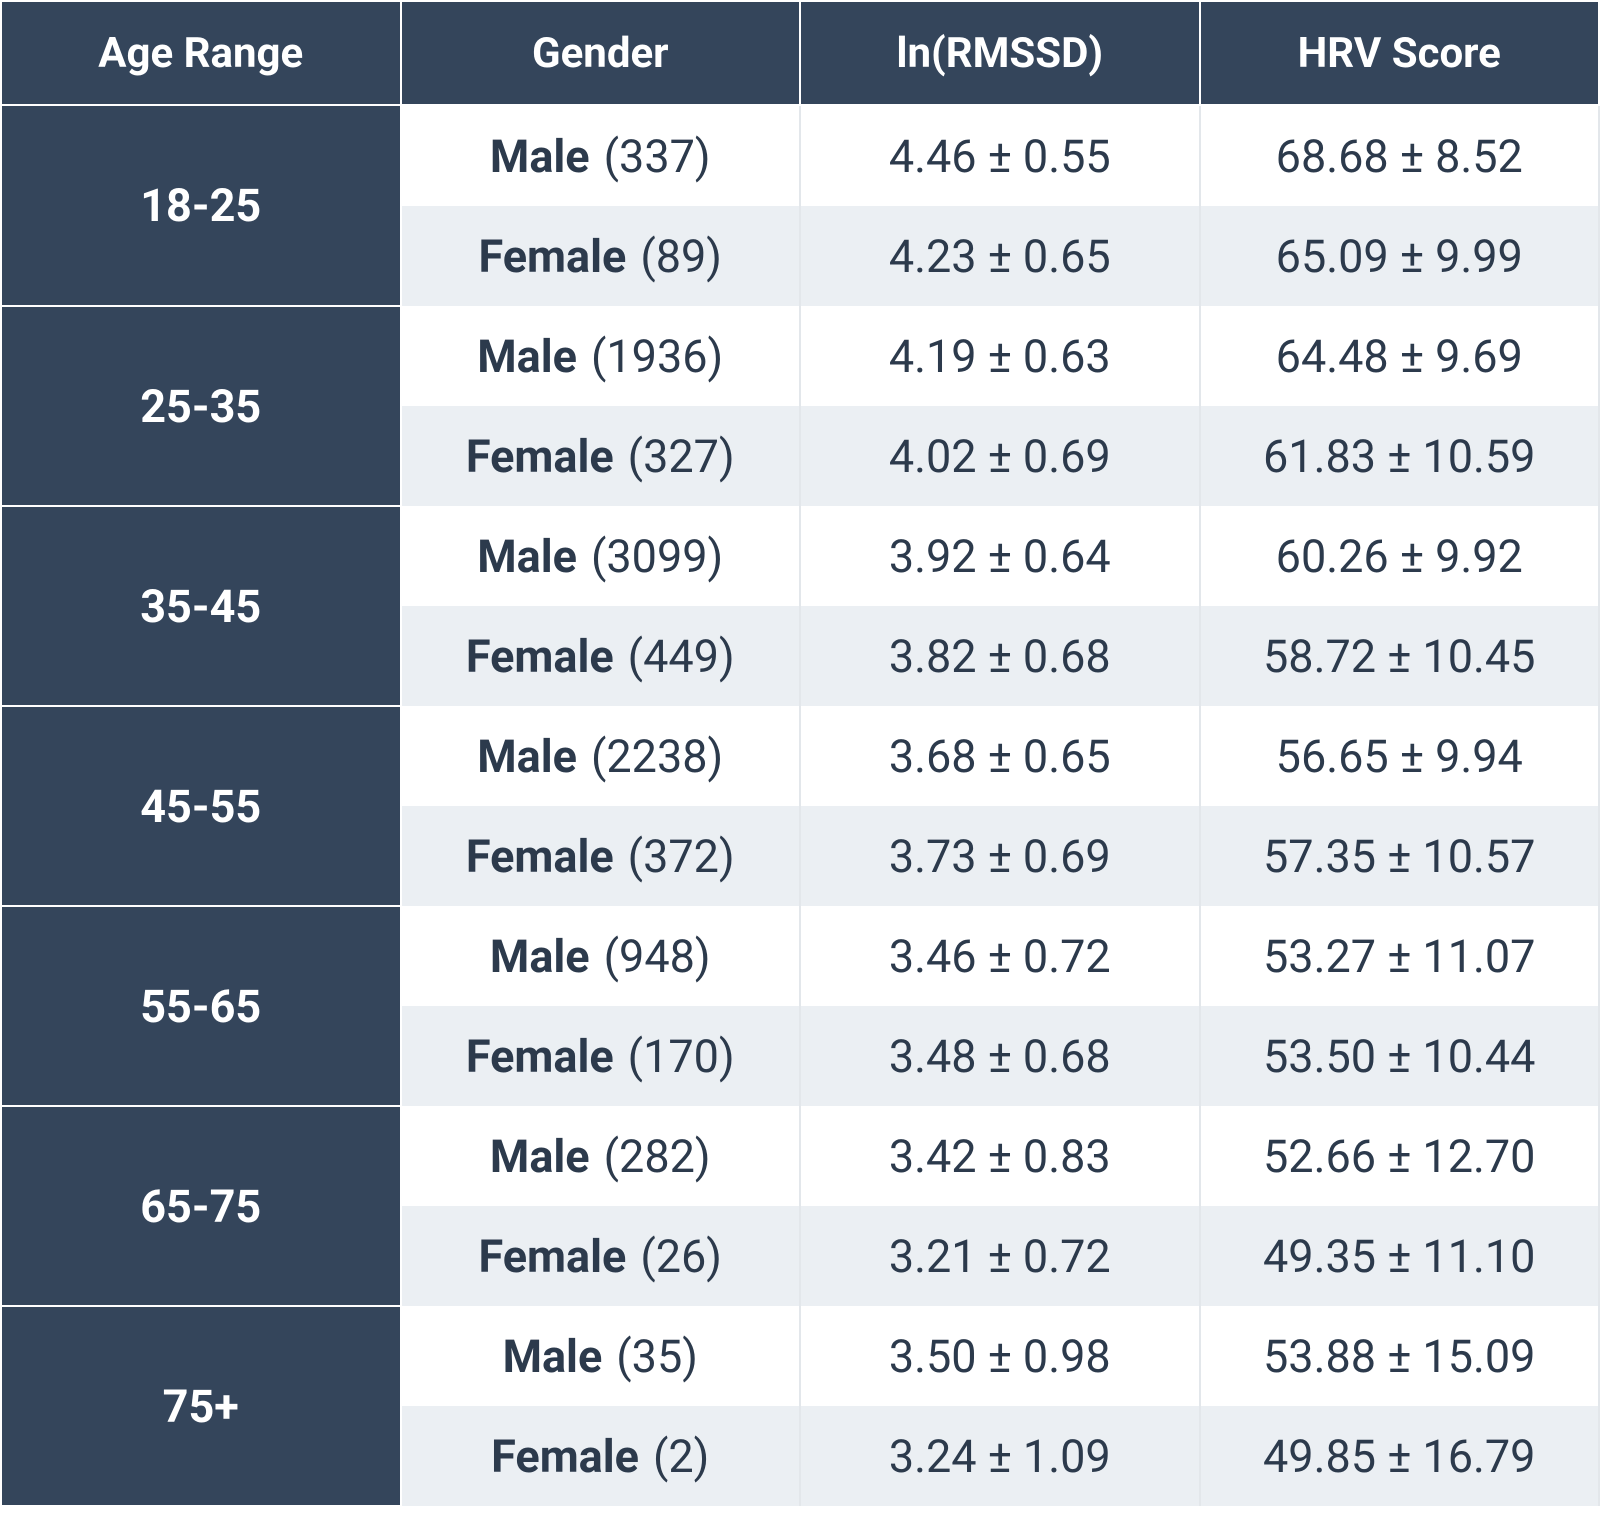  I want to click on table-row: Female (449) 3.82 ± 0.68 58.72 ± 10.45, so click(800, 656).